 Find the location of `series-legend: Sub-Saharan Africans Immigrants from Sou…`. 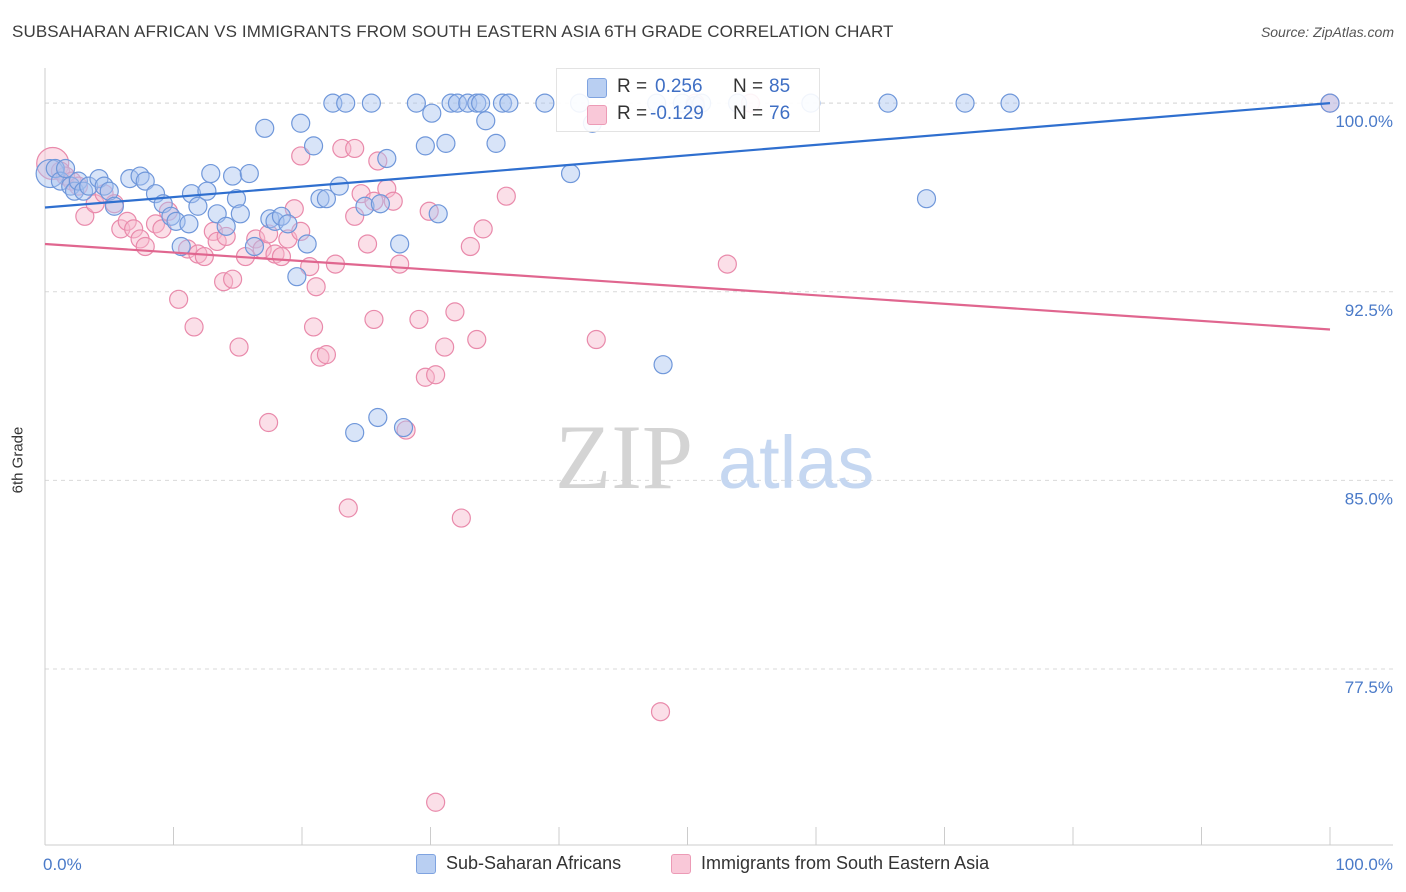

series-legend: Sub-Saharan Africans Immigrants from Sou… is located at coordinates (703, 865).